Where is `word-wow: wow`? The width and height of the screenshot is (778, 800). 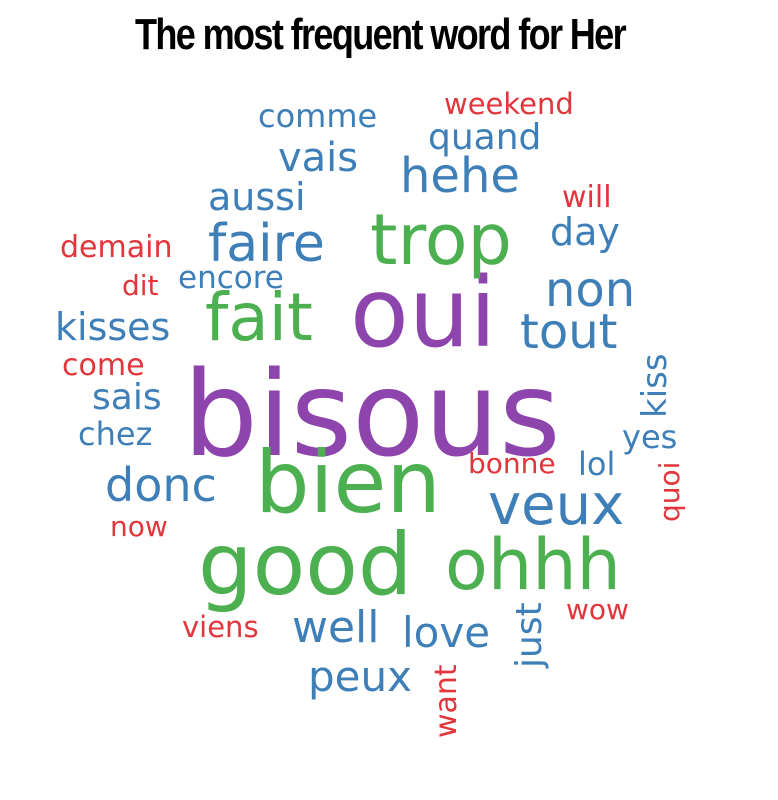
word-wow: wow is located at coordinates (597, 609).